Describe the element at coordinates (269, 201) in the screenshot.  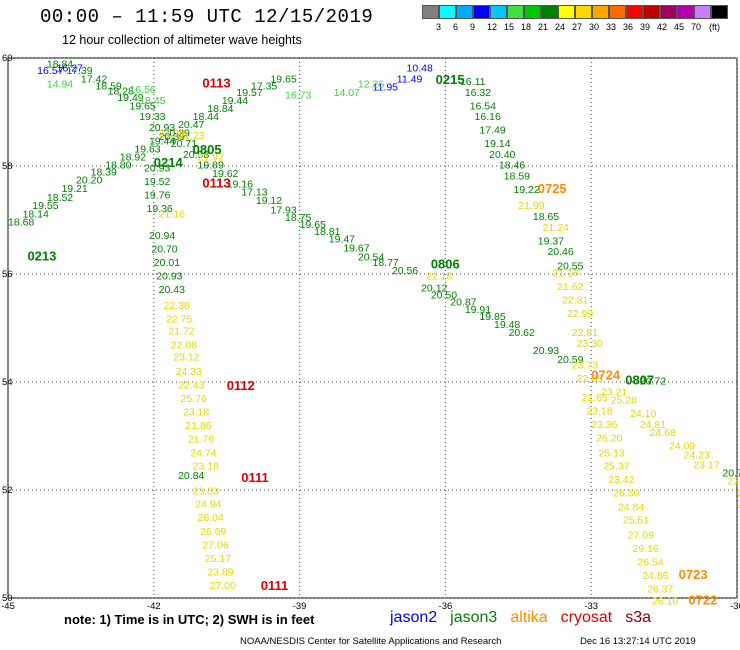
I see `wave-height-value: 19.12` at that location.